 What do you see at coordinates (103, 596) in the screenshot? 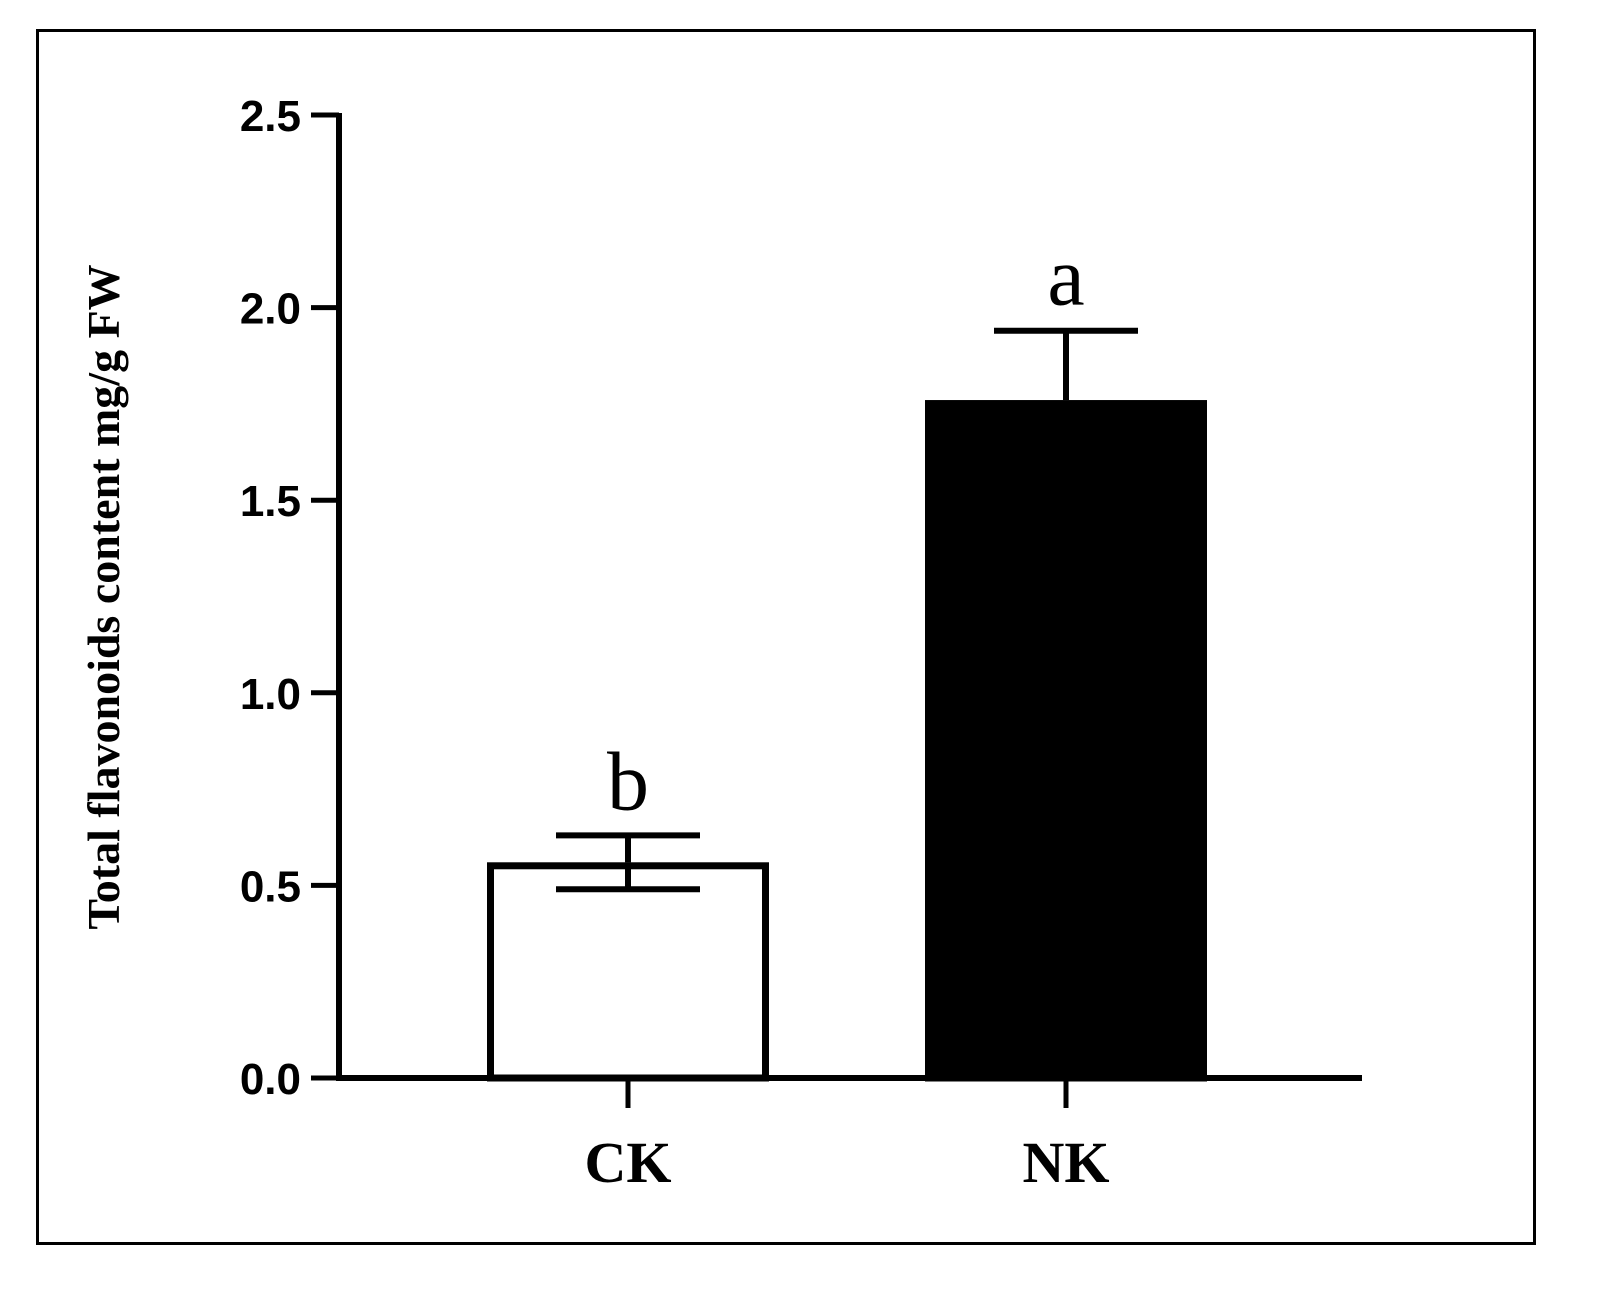
I see `y-axis-title: Total flavonoids content mg/g FW` at bounding box center [103, 596].